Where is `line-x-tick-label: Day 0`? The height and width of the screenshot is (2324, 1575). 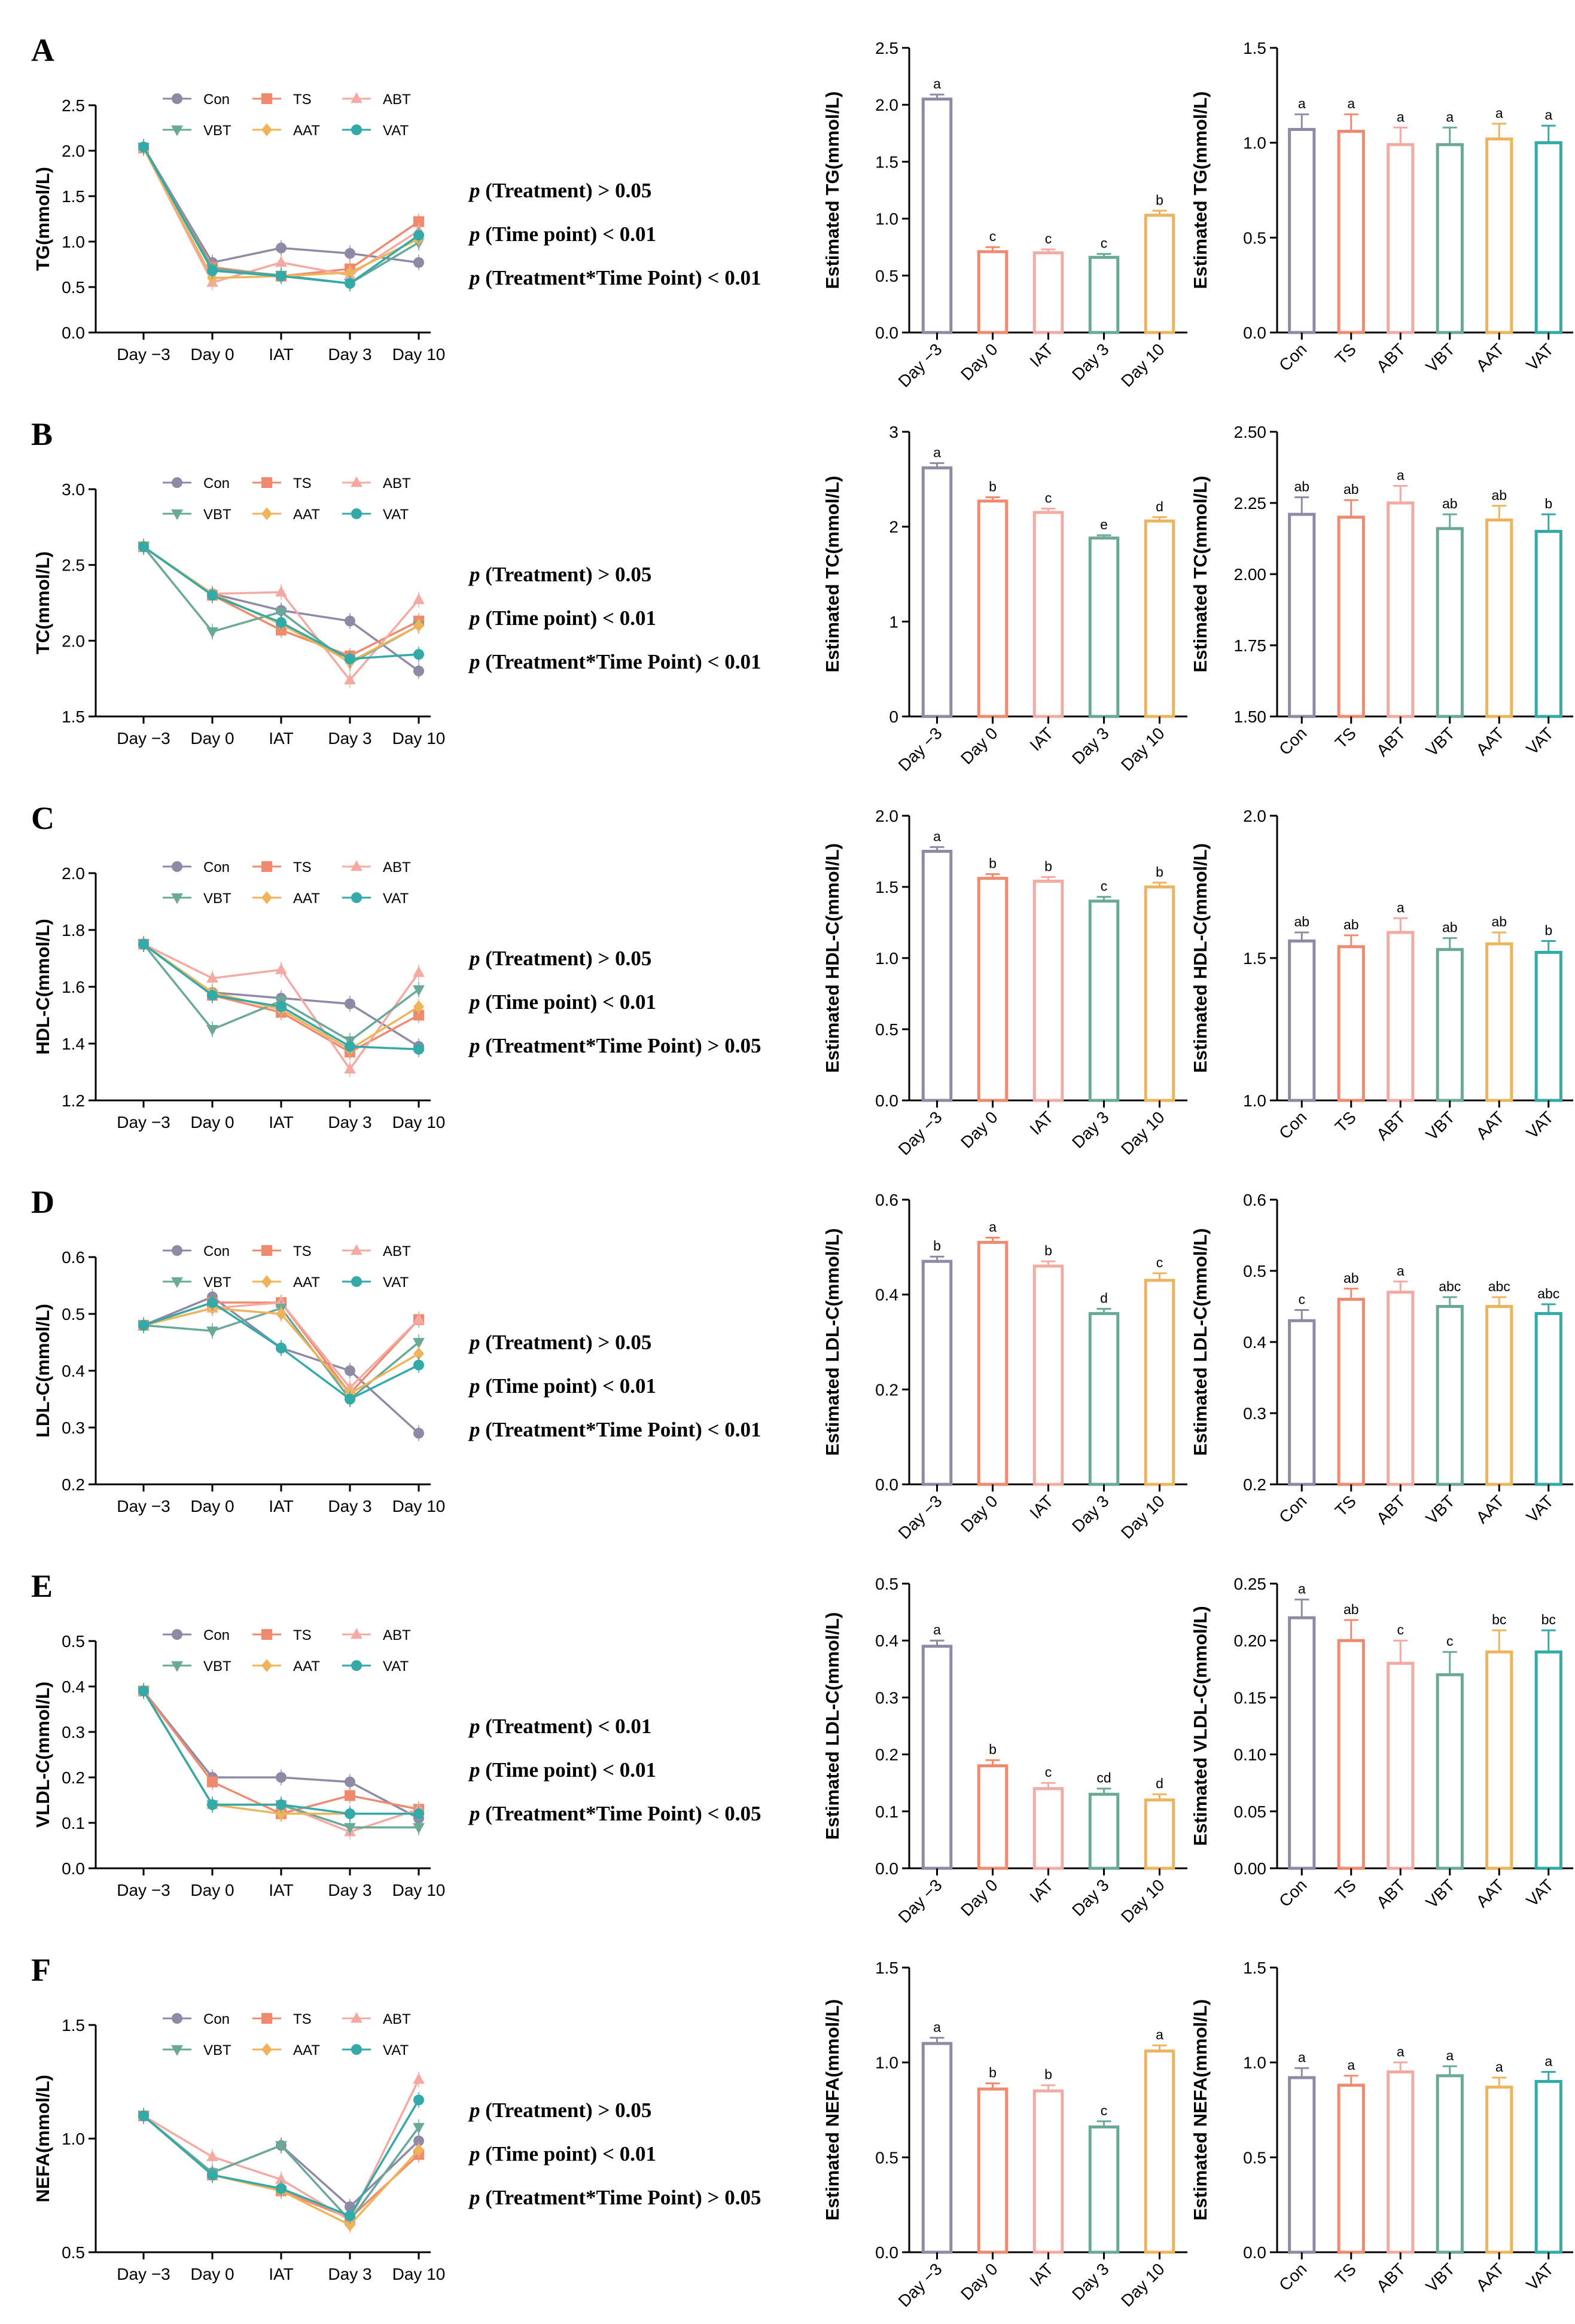
line-x-tick-label: Day 0 is located at coordinates (212, 1506).